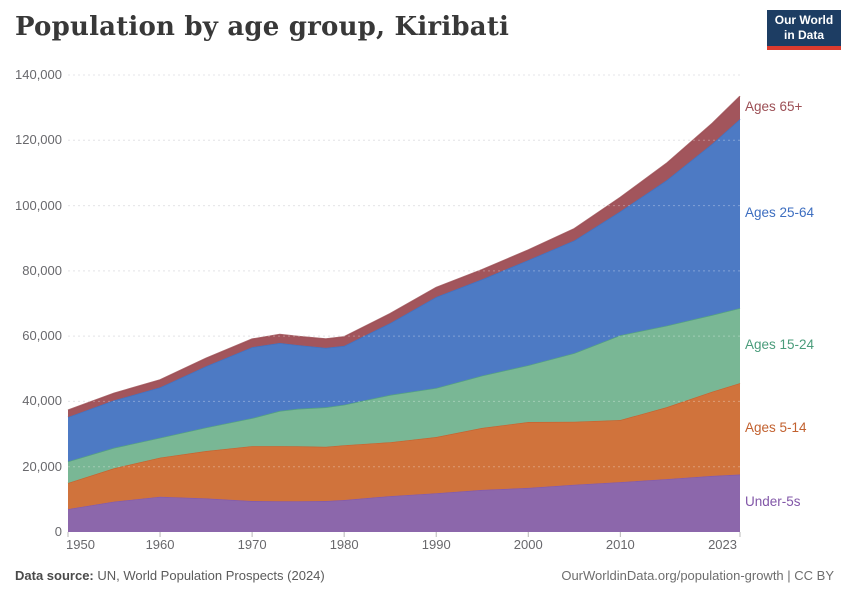  I want to click on owid-logo-text: Our World in Data, so click(804, 27).